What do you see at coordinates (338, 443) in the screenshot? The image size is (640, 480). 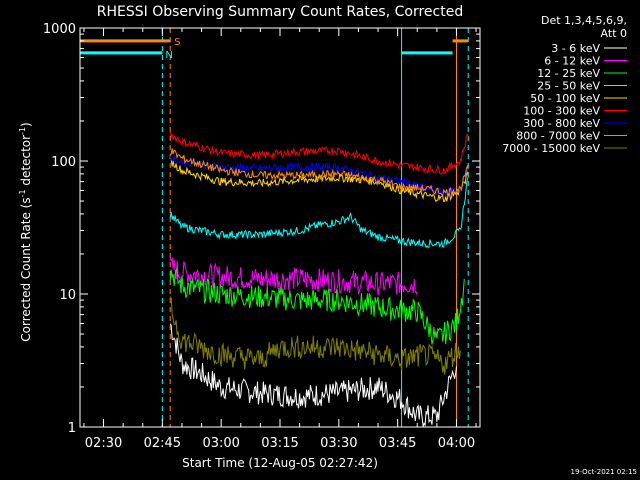 I see `x-tick-label: 03:30` at bounding box center [338, 443].